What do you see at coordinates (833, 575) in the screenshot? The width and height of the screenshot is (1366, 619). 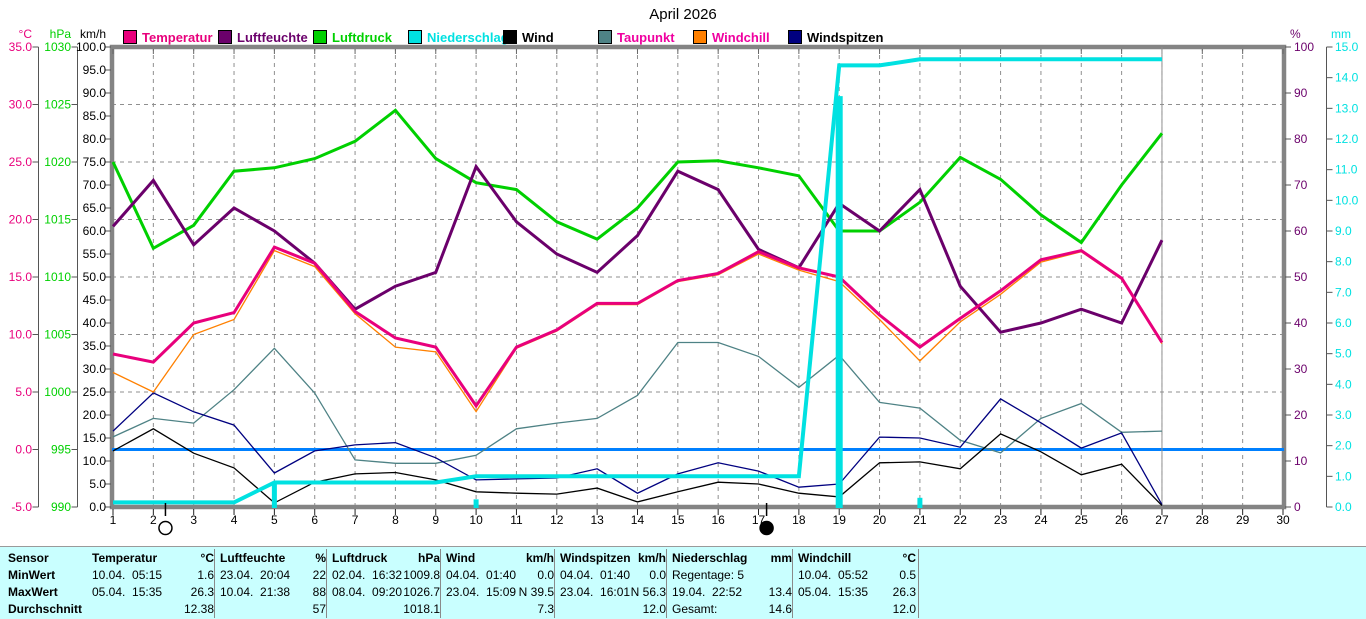 I see `table-cell-datetime: 10.04. 05:52` at bounding box center [833, 575].